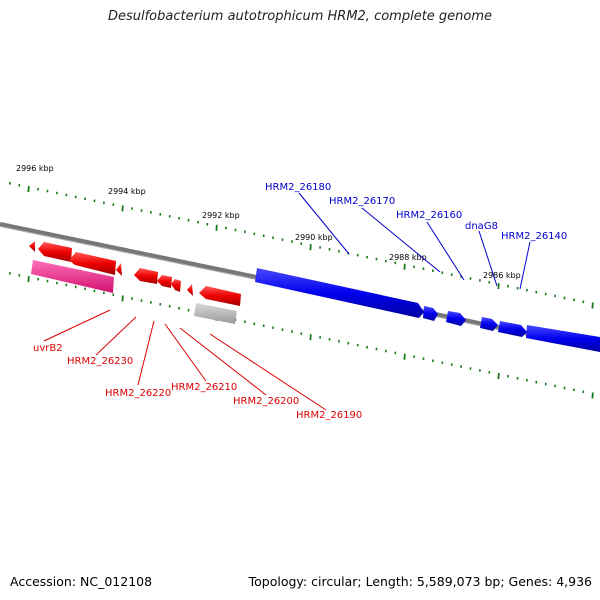 The height and width of the screenshot is (600, 600). I want to click on gene-label-HRM2_26140: HRM2_26140, so click(534, 236).